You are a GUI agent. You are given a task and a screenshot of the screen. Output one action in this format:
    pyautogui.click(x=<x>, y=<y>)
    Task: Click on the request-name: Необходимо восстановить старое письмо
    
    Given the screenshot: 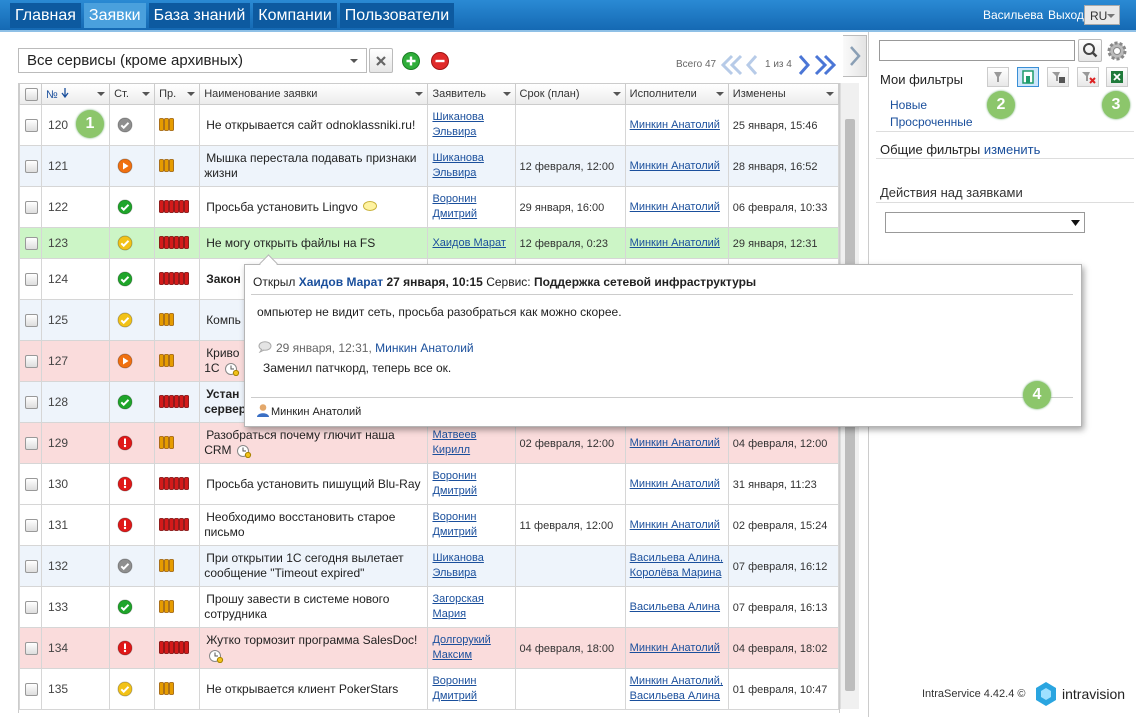 What is the action you would take?
    pyautogui.click(x=300, y=524)
    